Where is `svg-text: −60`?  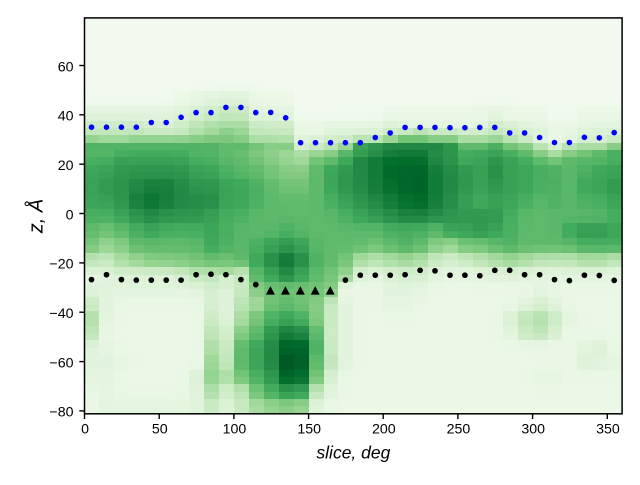 svg-text: −60 is located at coordinates (61, 363).